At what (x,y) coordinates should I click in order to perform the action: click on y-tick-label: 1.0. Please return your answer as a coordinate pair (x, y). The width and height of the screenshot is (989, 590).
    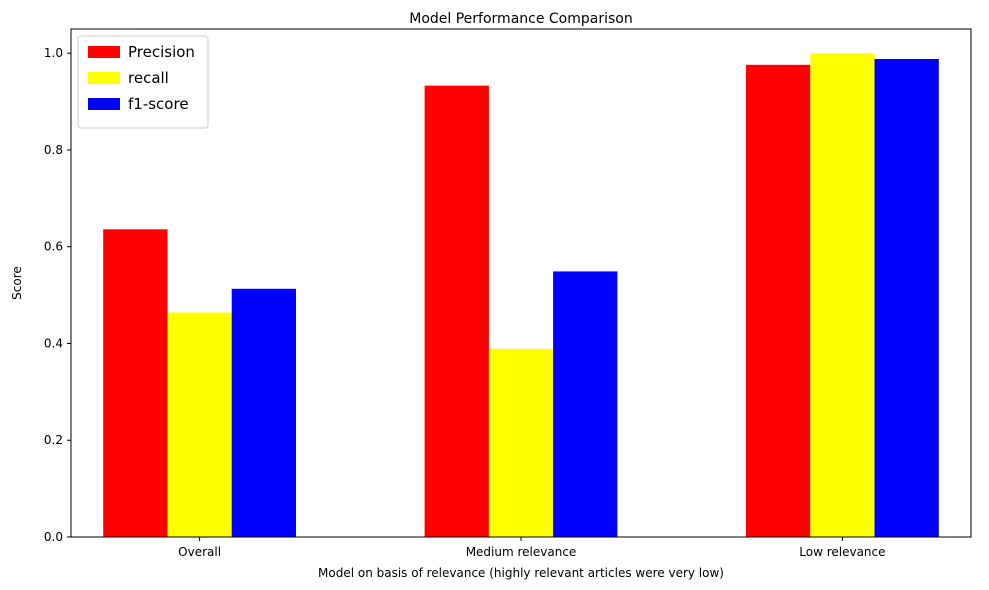
    Looking at the image, I should click on (53, 53).